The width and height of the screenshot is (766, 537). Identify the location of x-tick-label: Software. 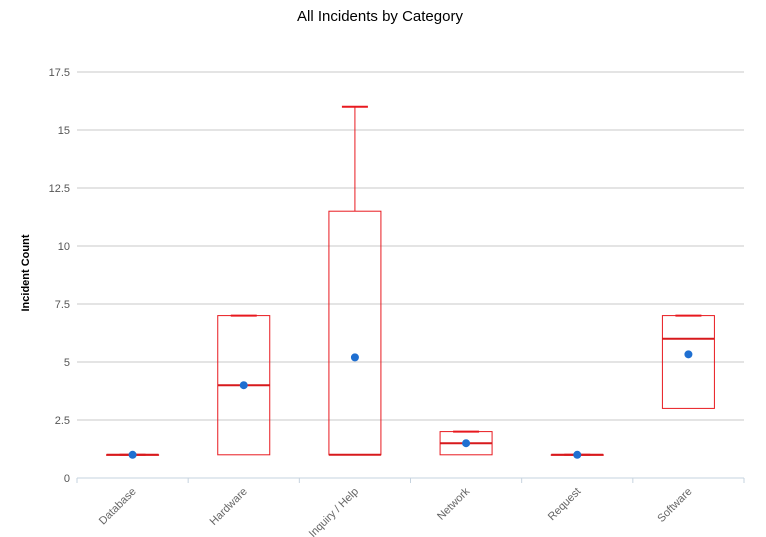
(674, 505).